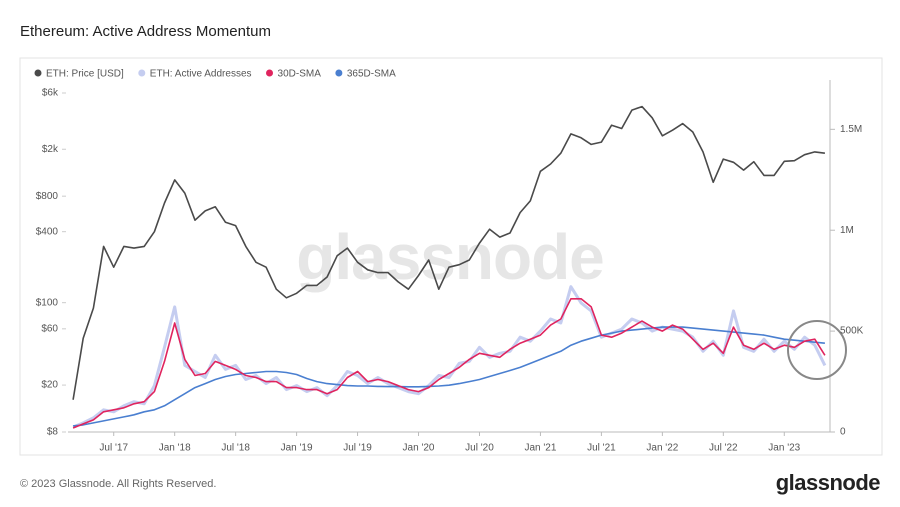 This screenshot has width=900, height=507. Describe the element at coordinates (297, 448) in the screenshot. I see `x-tick-label: Jan '19` at that location.